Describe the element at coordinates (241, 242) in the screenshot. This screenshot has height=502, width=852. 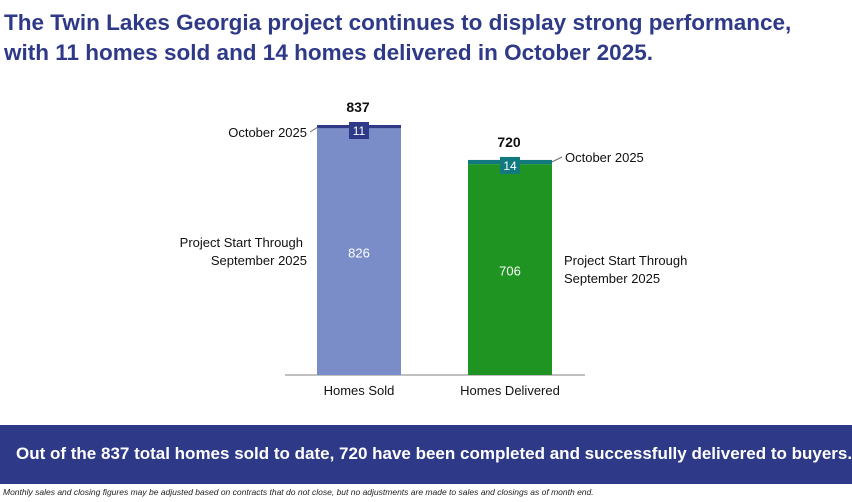
I see `series-label-sold-base-line-1: Project Start Through` at that location.